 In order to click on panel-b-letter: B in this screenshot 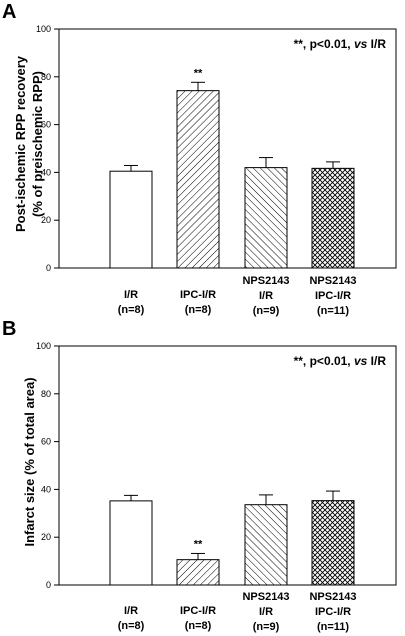, I will do `click(9, 329)`.